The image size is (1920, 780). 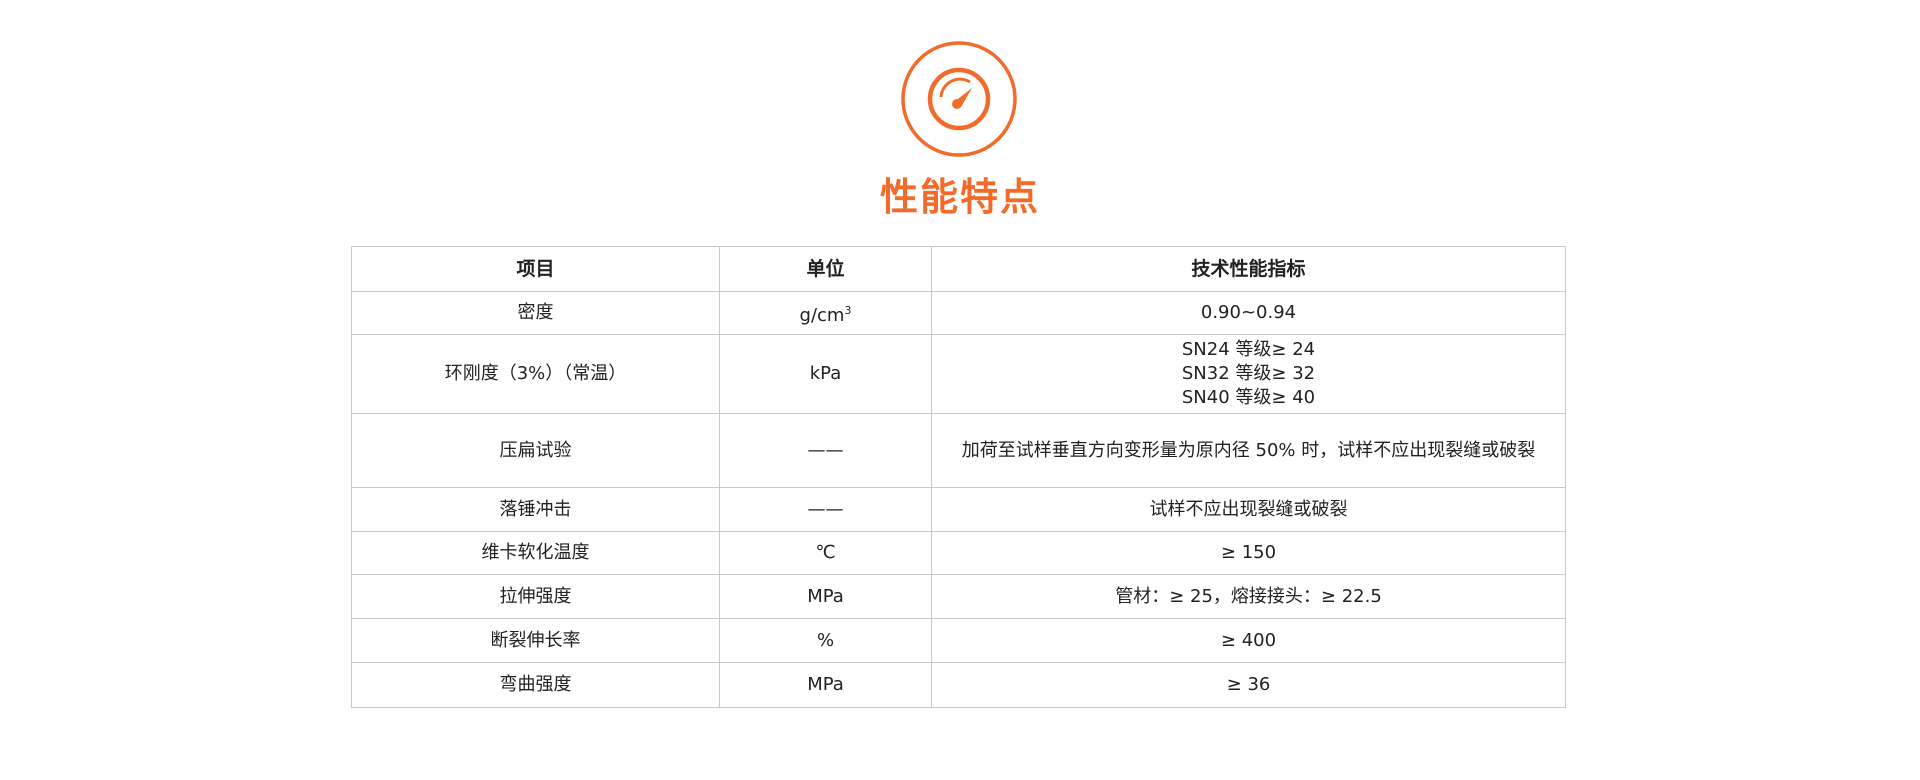 I want to click on spec-cell: 加荷至试样垂直方向变形量为原内径 50% 时，试样不应出现裂缝或破裂, so click(x=1248, y=450).